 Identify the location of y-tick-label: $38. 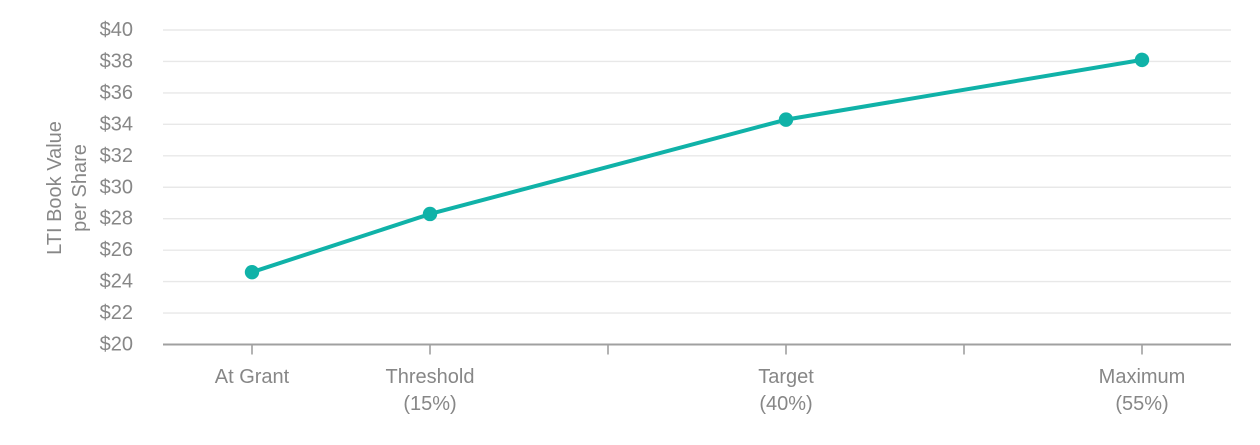
(116, 61).